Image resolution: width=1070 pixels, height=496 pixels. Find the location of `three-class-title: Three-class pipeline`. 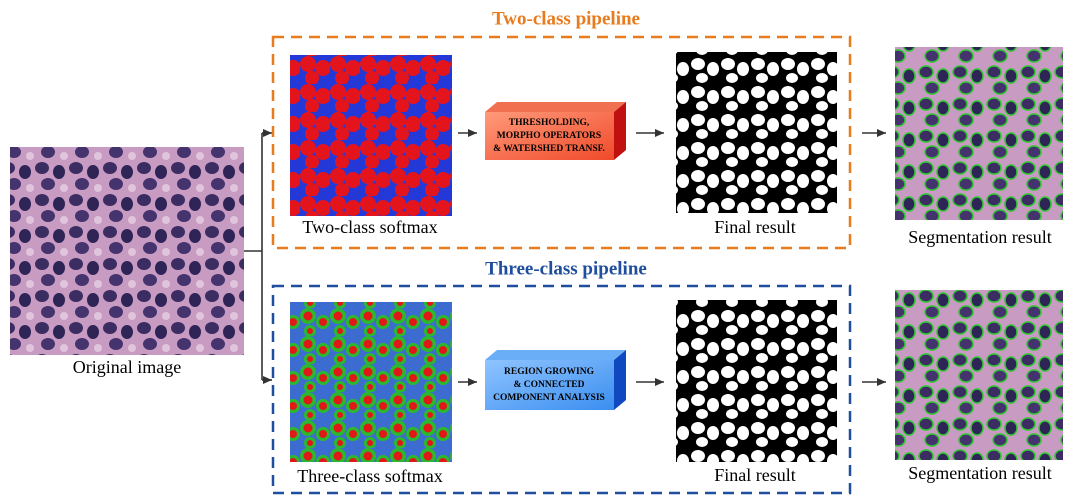

three-class-title: Three-class pipeline is located at coordinates (566, 268).